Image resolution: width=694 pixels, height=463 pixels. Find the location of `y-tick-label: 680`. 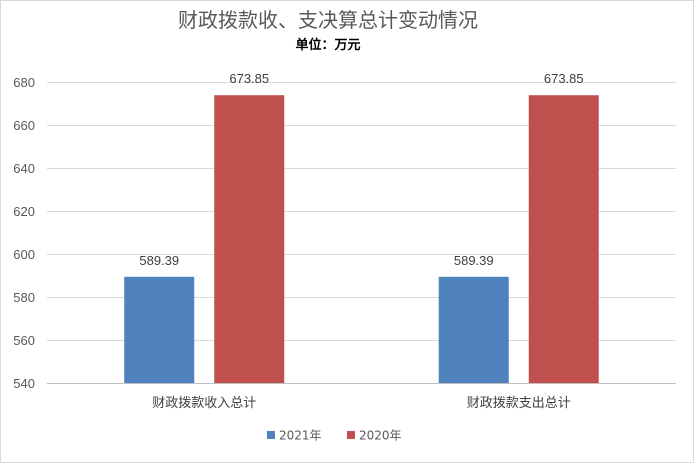

y-tick-label: 680 is located at coordinates (24, 82).